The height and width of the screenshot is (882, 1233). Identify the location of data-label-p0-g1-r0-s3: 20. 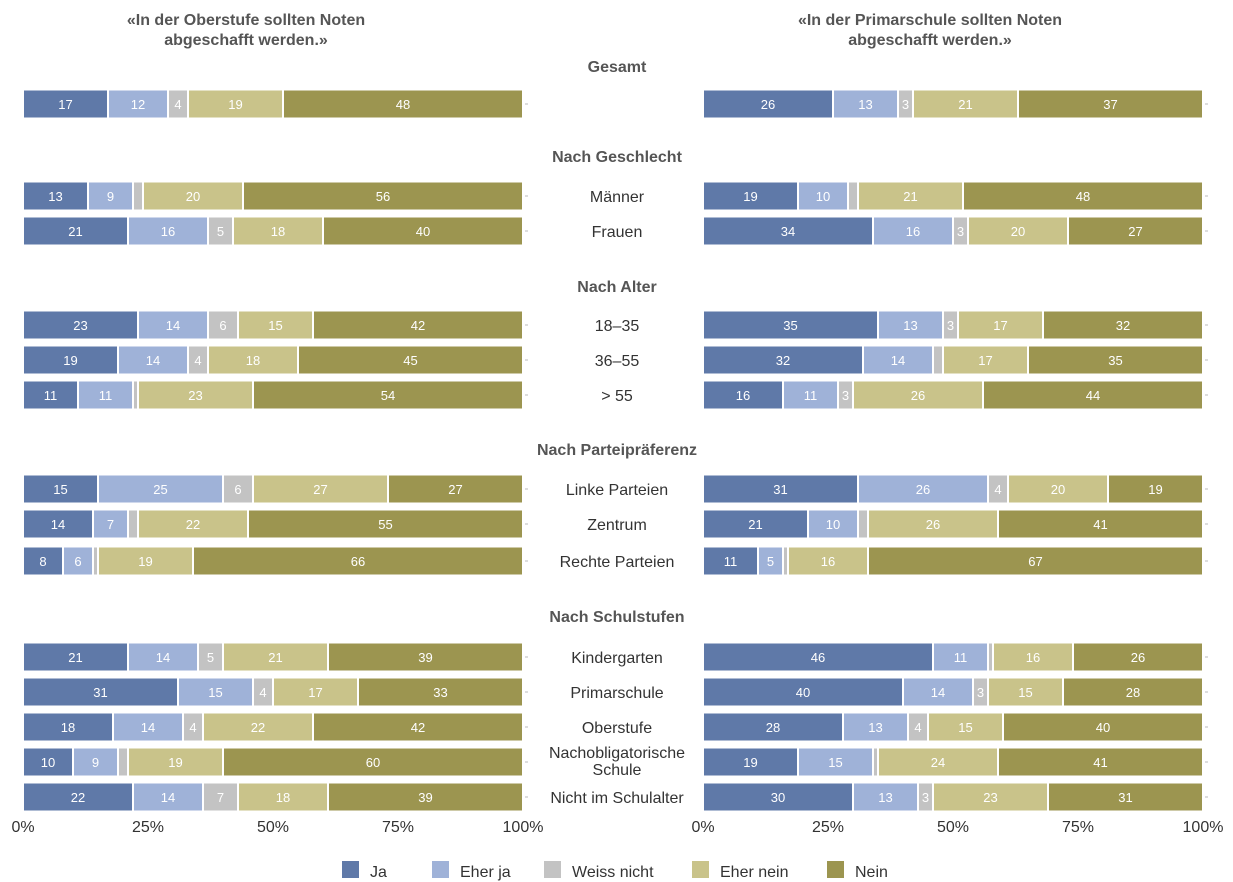
(193, 196).